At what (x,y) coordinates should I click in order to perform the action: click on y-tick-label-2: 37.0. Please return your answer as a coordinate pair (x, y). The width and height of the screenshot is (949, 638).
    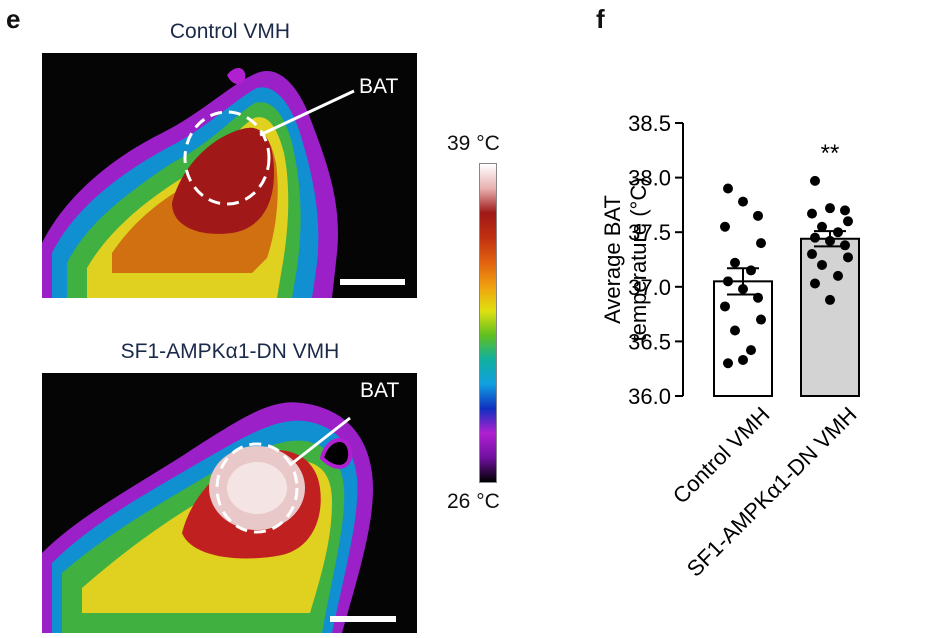
    Looking at the image, I should click on (649, 287).